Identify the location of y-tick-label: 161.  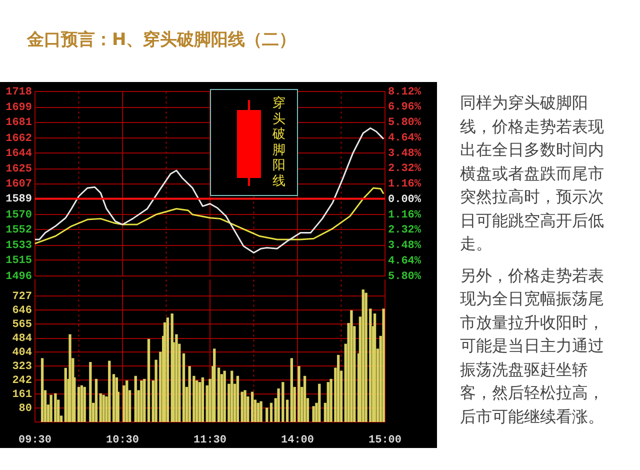
(22, 394).